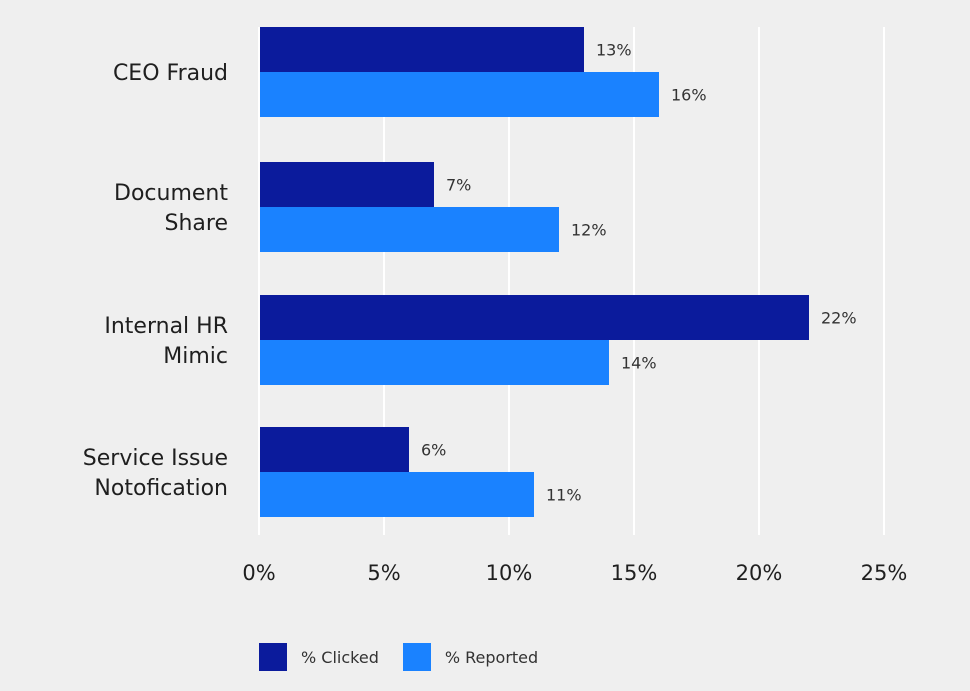  I want to click on x-tick-label: 10%, so click(509, 573).